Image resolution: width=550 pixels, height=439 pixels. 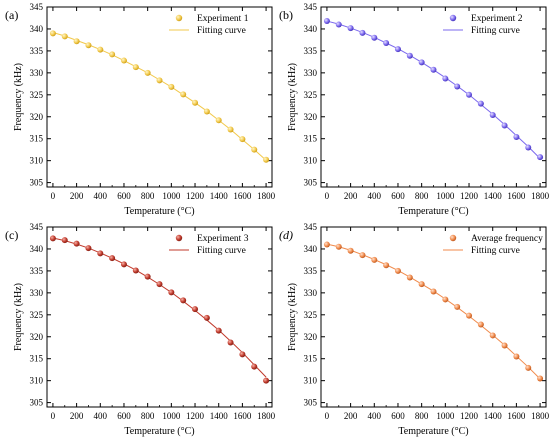 I want to click on panel-label: (c), so click(x=11, y=235).